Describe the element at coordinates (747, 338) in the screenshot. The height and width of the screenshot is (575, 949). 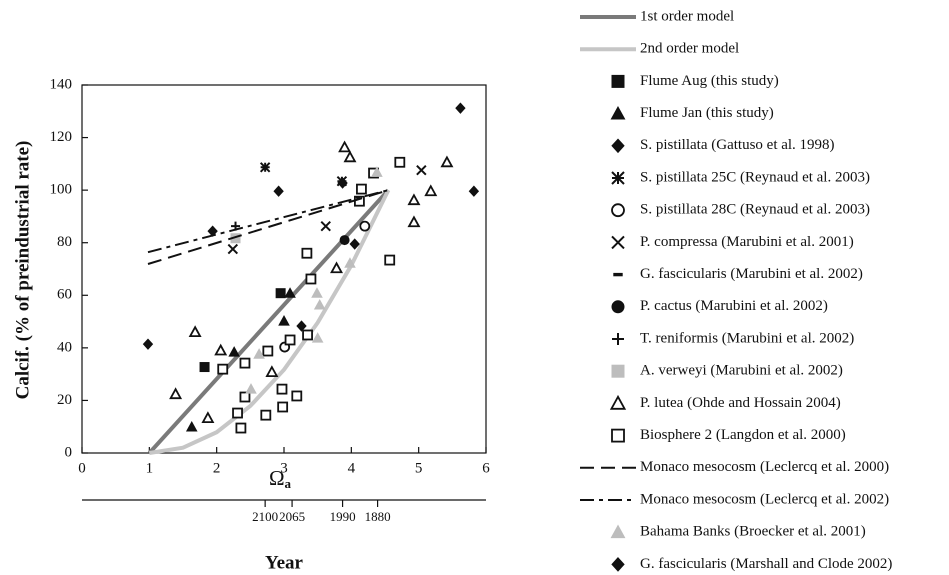
I see `legend-label: T. reniformis (Marubini et al. 2002)` at that location.